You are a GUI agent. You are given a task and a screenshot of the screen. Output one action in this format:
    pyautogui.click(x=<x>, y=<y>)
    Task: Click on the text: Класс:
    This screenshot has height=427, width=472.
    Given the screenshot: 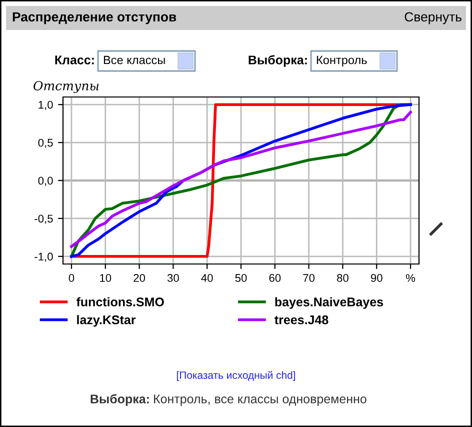 What is the action you would take?
    pyautogui.click(x=74, y=60)
    